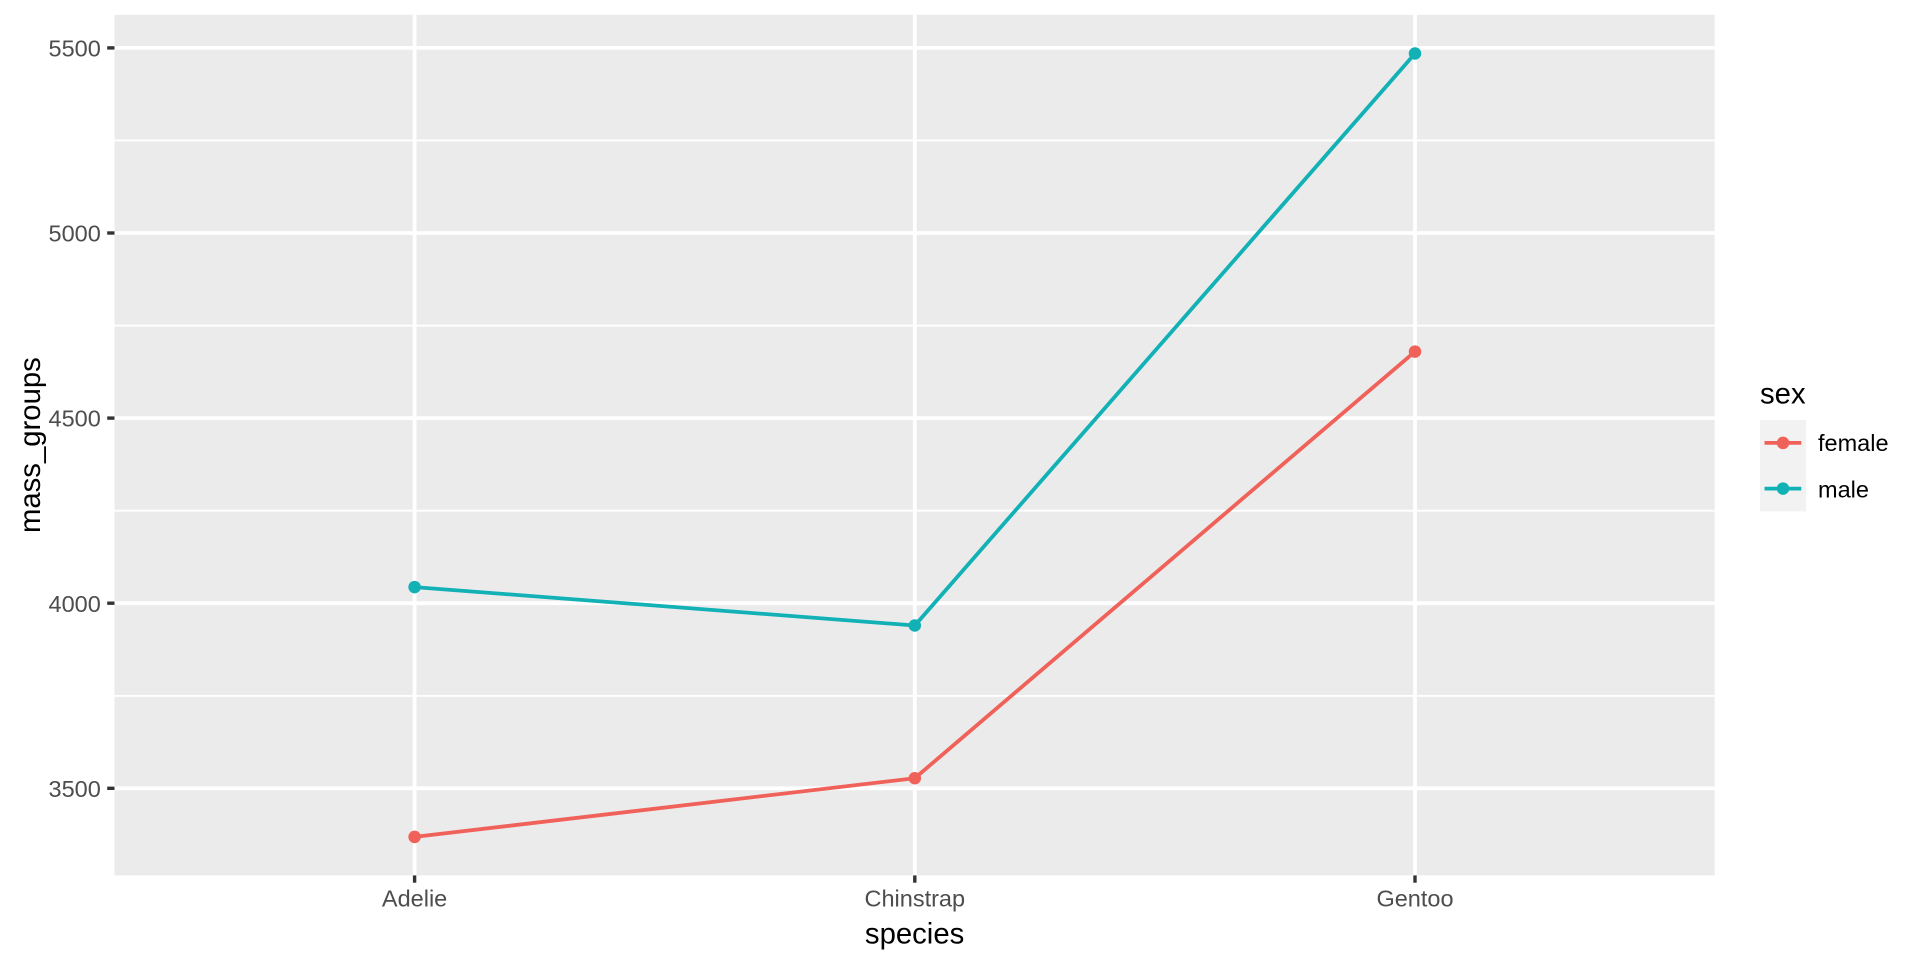 The height and width of the screenshot is (960, 1920). Describe the element at coordinates (75, 789) in the screenshot. I see `svg-text: 3500` at that location.